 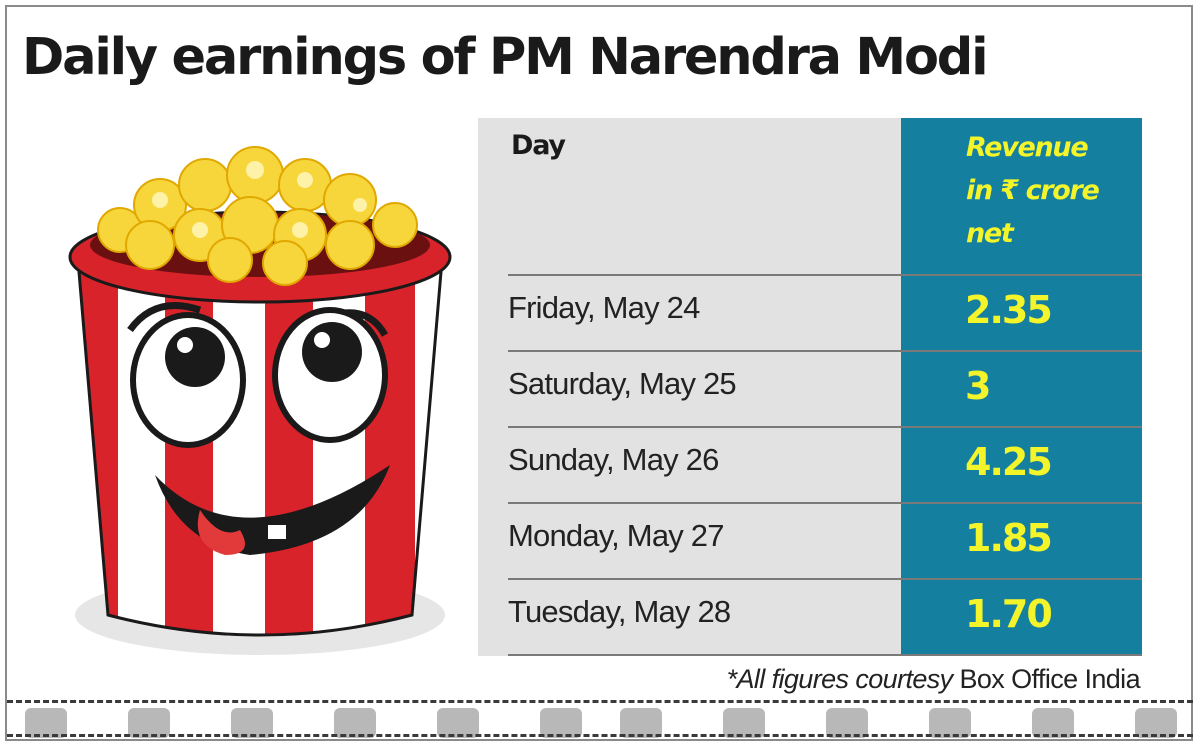 I want to click on row-day: Sunday, May 26, so click(x=613, y=459).